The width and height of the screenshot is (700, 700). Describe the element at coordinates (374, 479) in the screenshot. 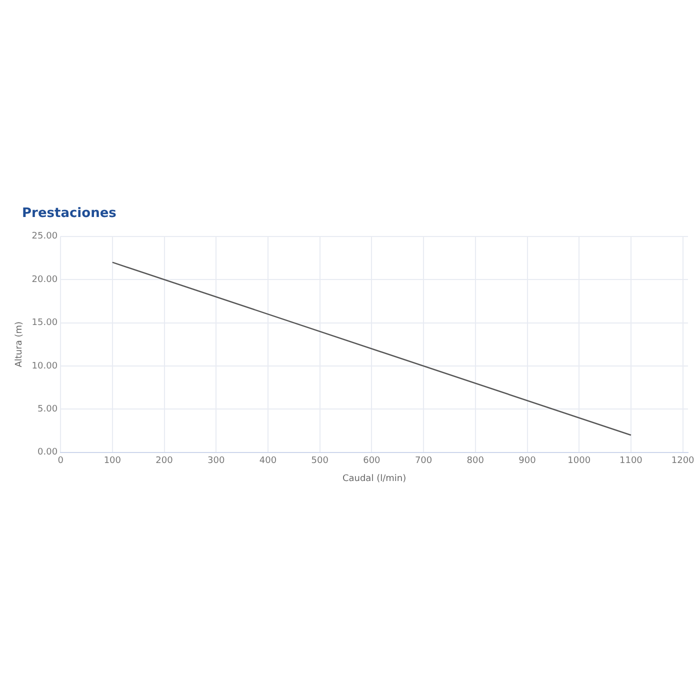

I see `x-axis-title: Caudal (l/min)` at that location.